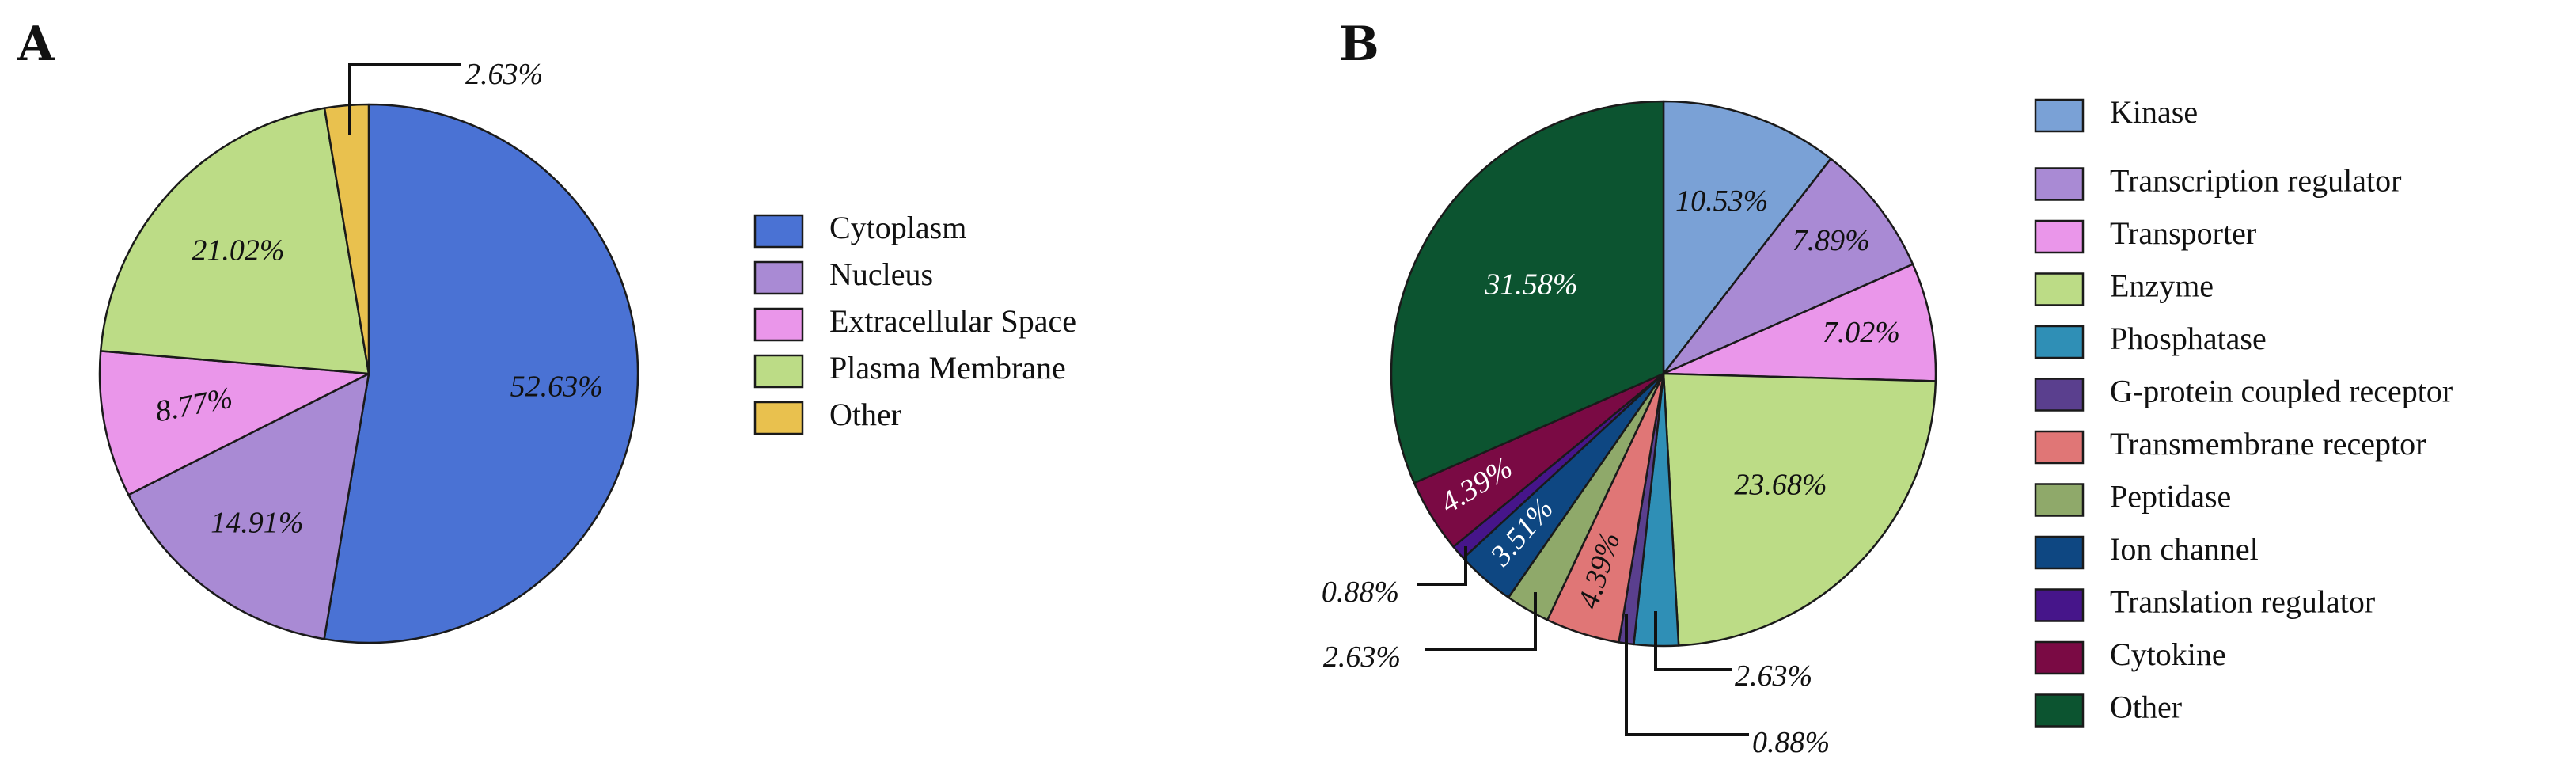 The image size is (2576, 775). Describe the element at coordinates (2154, 112) in the screenshot. I see `pie-b-legend-label-kinase: Kinase` at that location.